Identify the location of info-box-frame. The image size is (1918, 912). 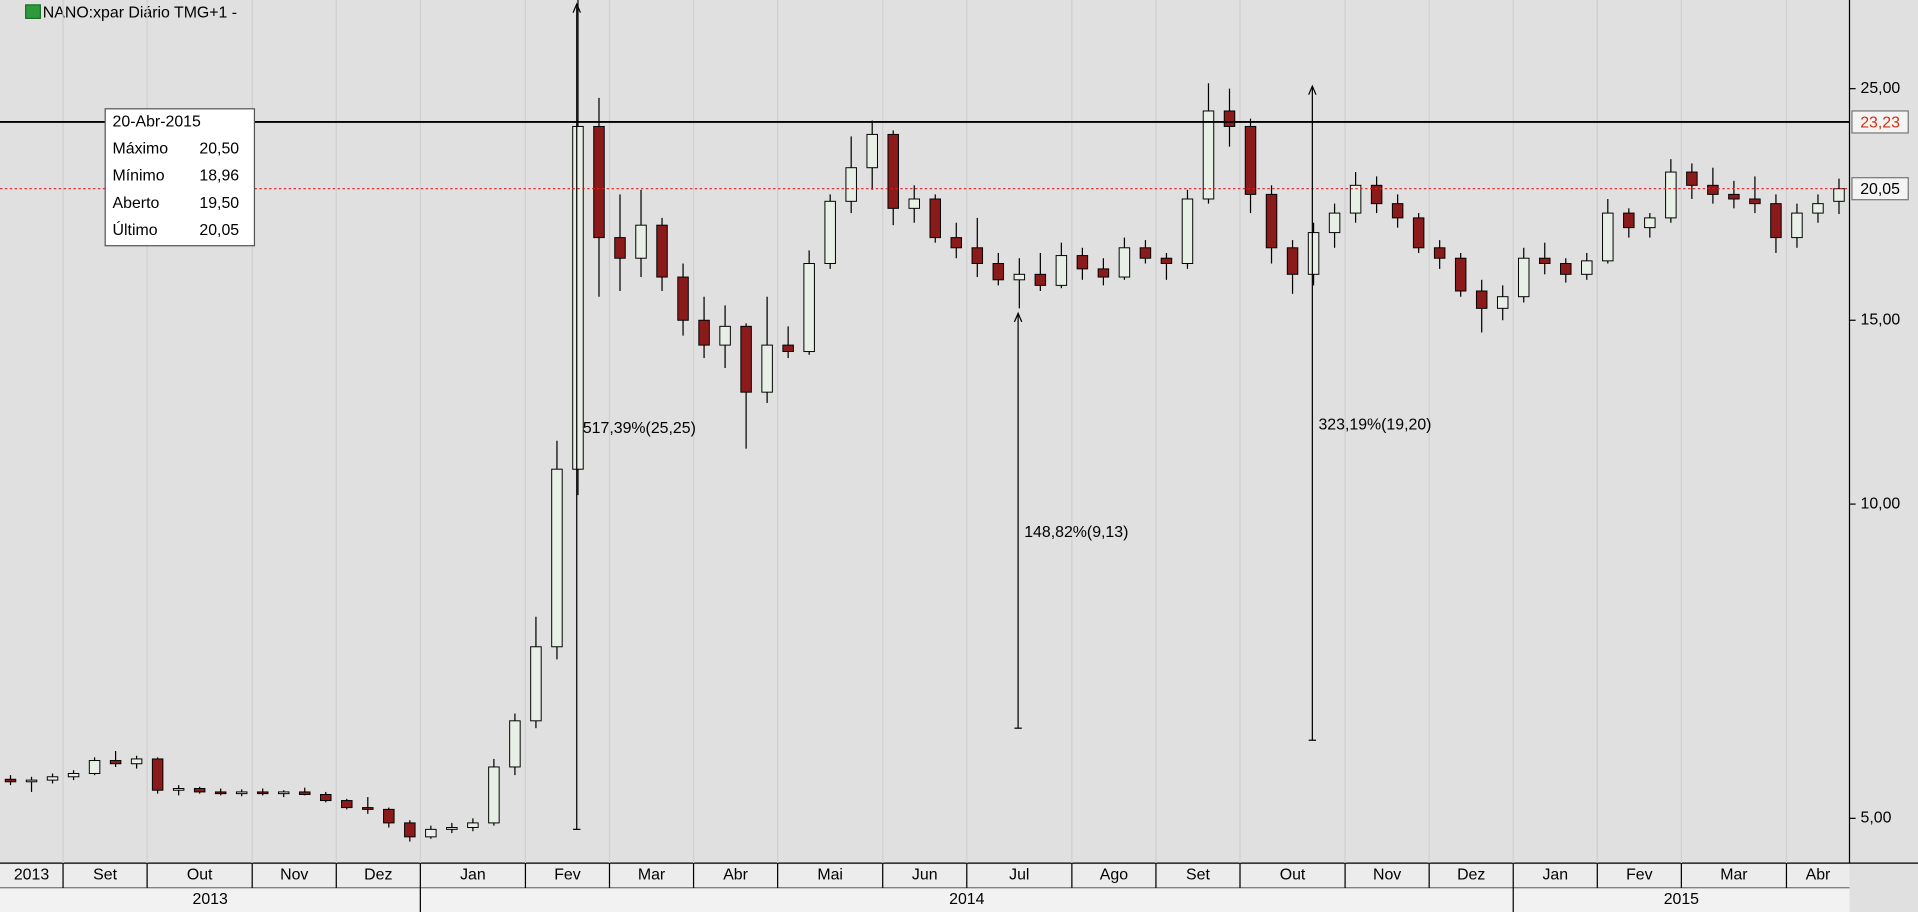
(180, 177).